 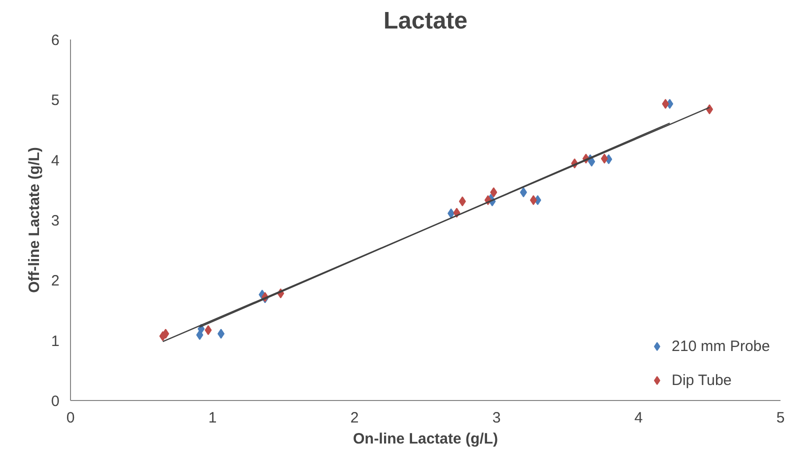 What do you see at coordinates (55, 281) in the screenshot?
I see `y-tick-label: 2` at bounding box center [55, 281].